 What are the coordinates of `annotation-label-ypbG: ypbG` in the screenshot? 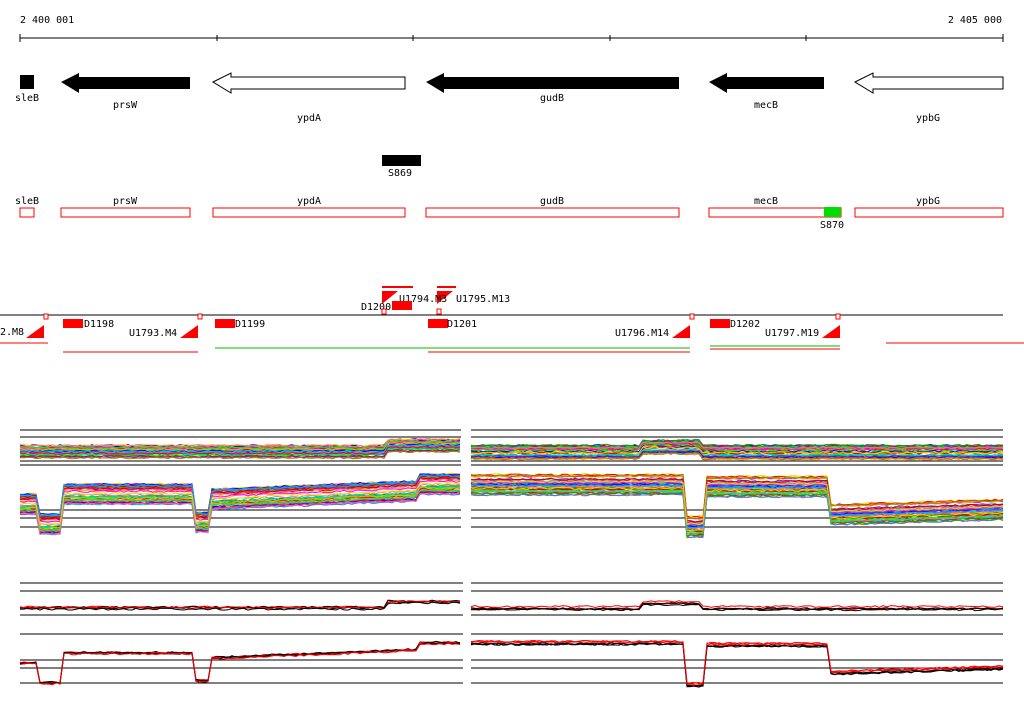 It's located at (928, 201).